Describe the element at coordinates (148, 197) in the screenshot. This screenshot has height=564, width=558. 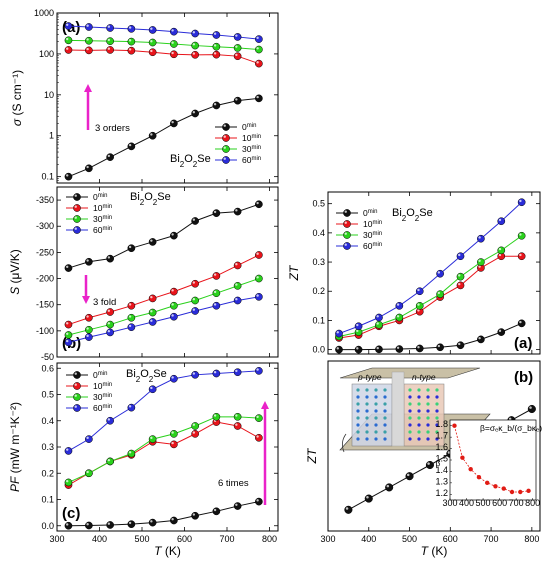
I see `material-mid: O` at that location.